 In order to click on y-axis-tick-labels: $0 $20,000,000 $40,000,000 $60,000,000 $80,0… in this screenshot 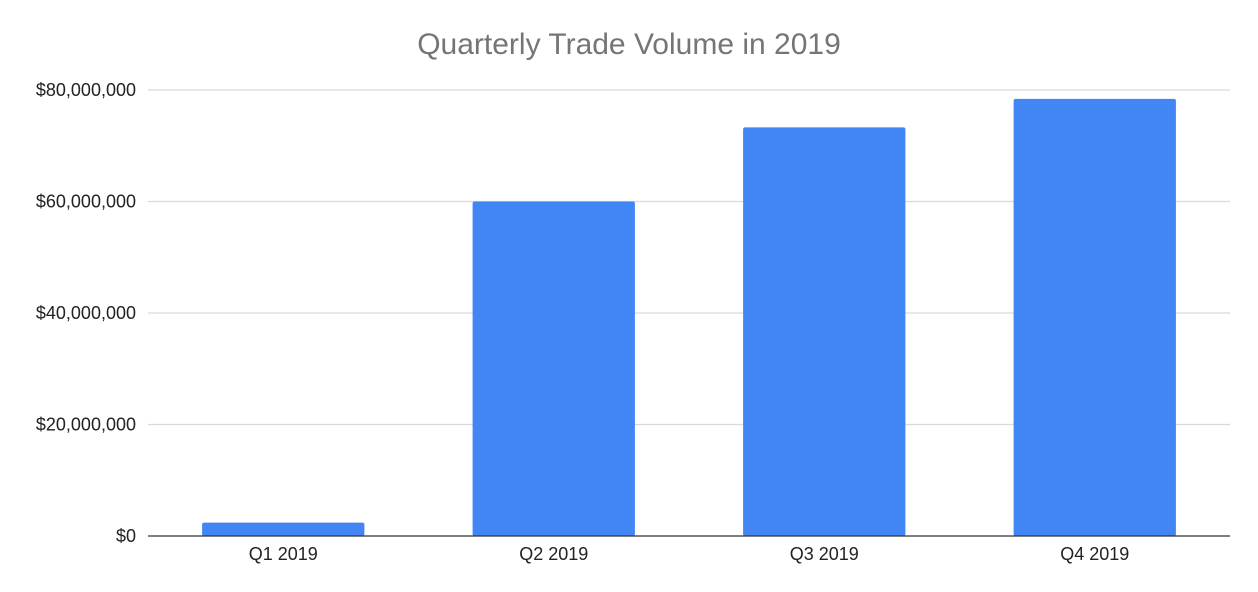, I will do `click(86, 313)`.